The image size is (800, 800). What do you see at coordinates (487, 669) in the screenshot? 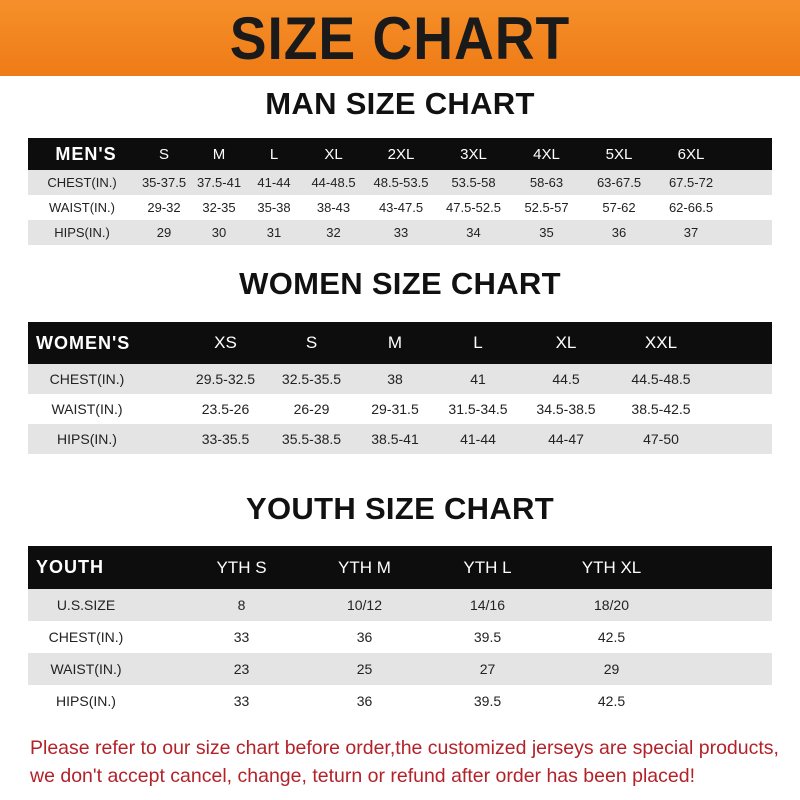
I see `table-cell: 27` at bounding box center [487, 669].